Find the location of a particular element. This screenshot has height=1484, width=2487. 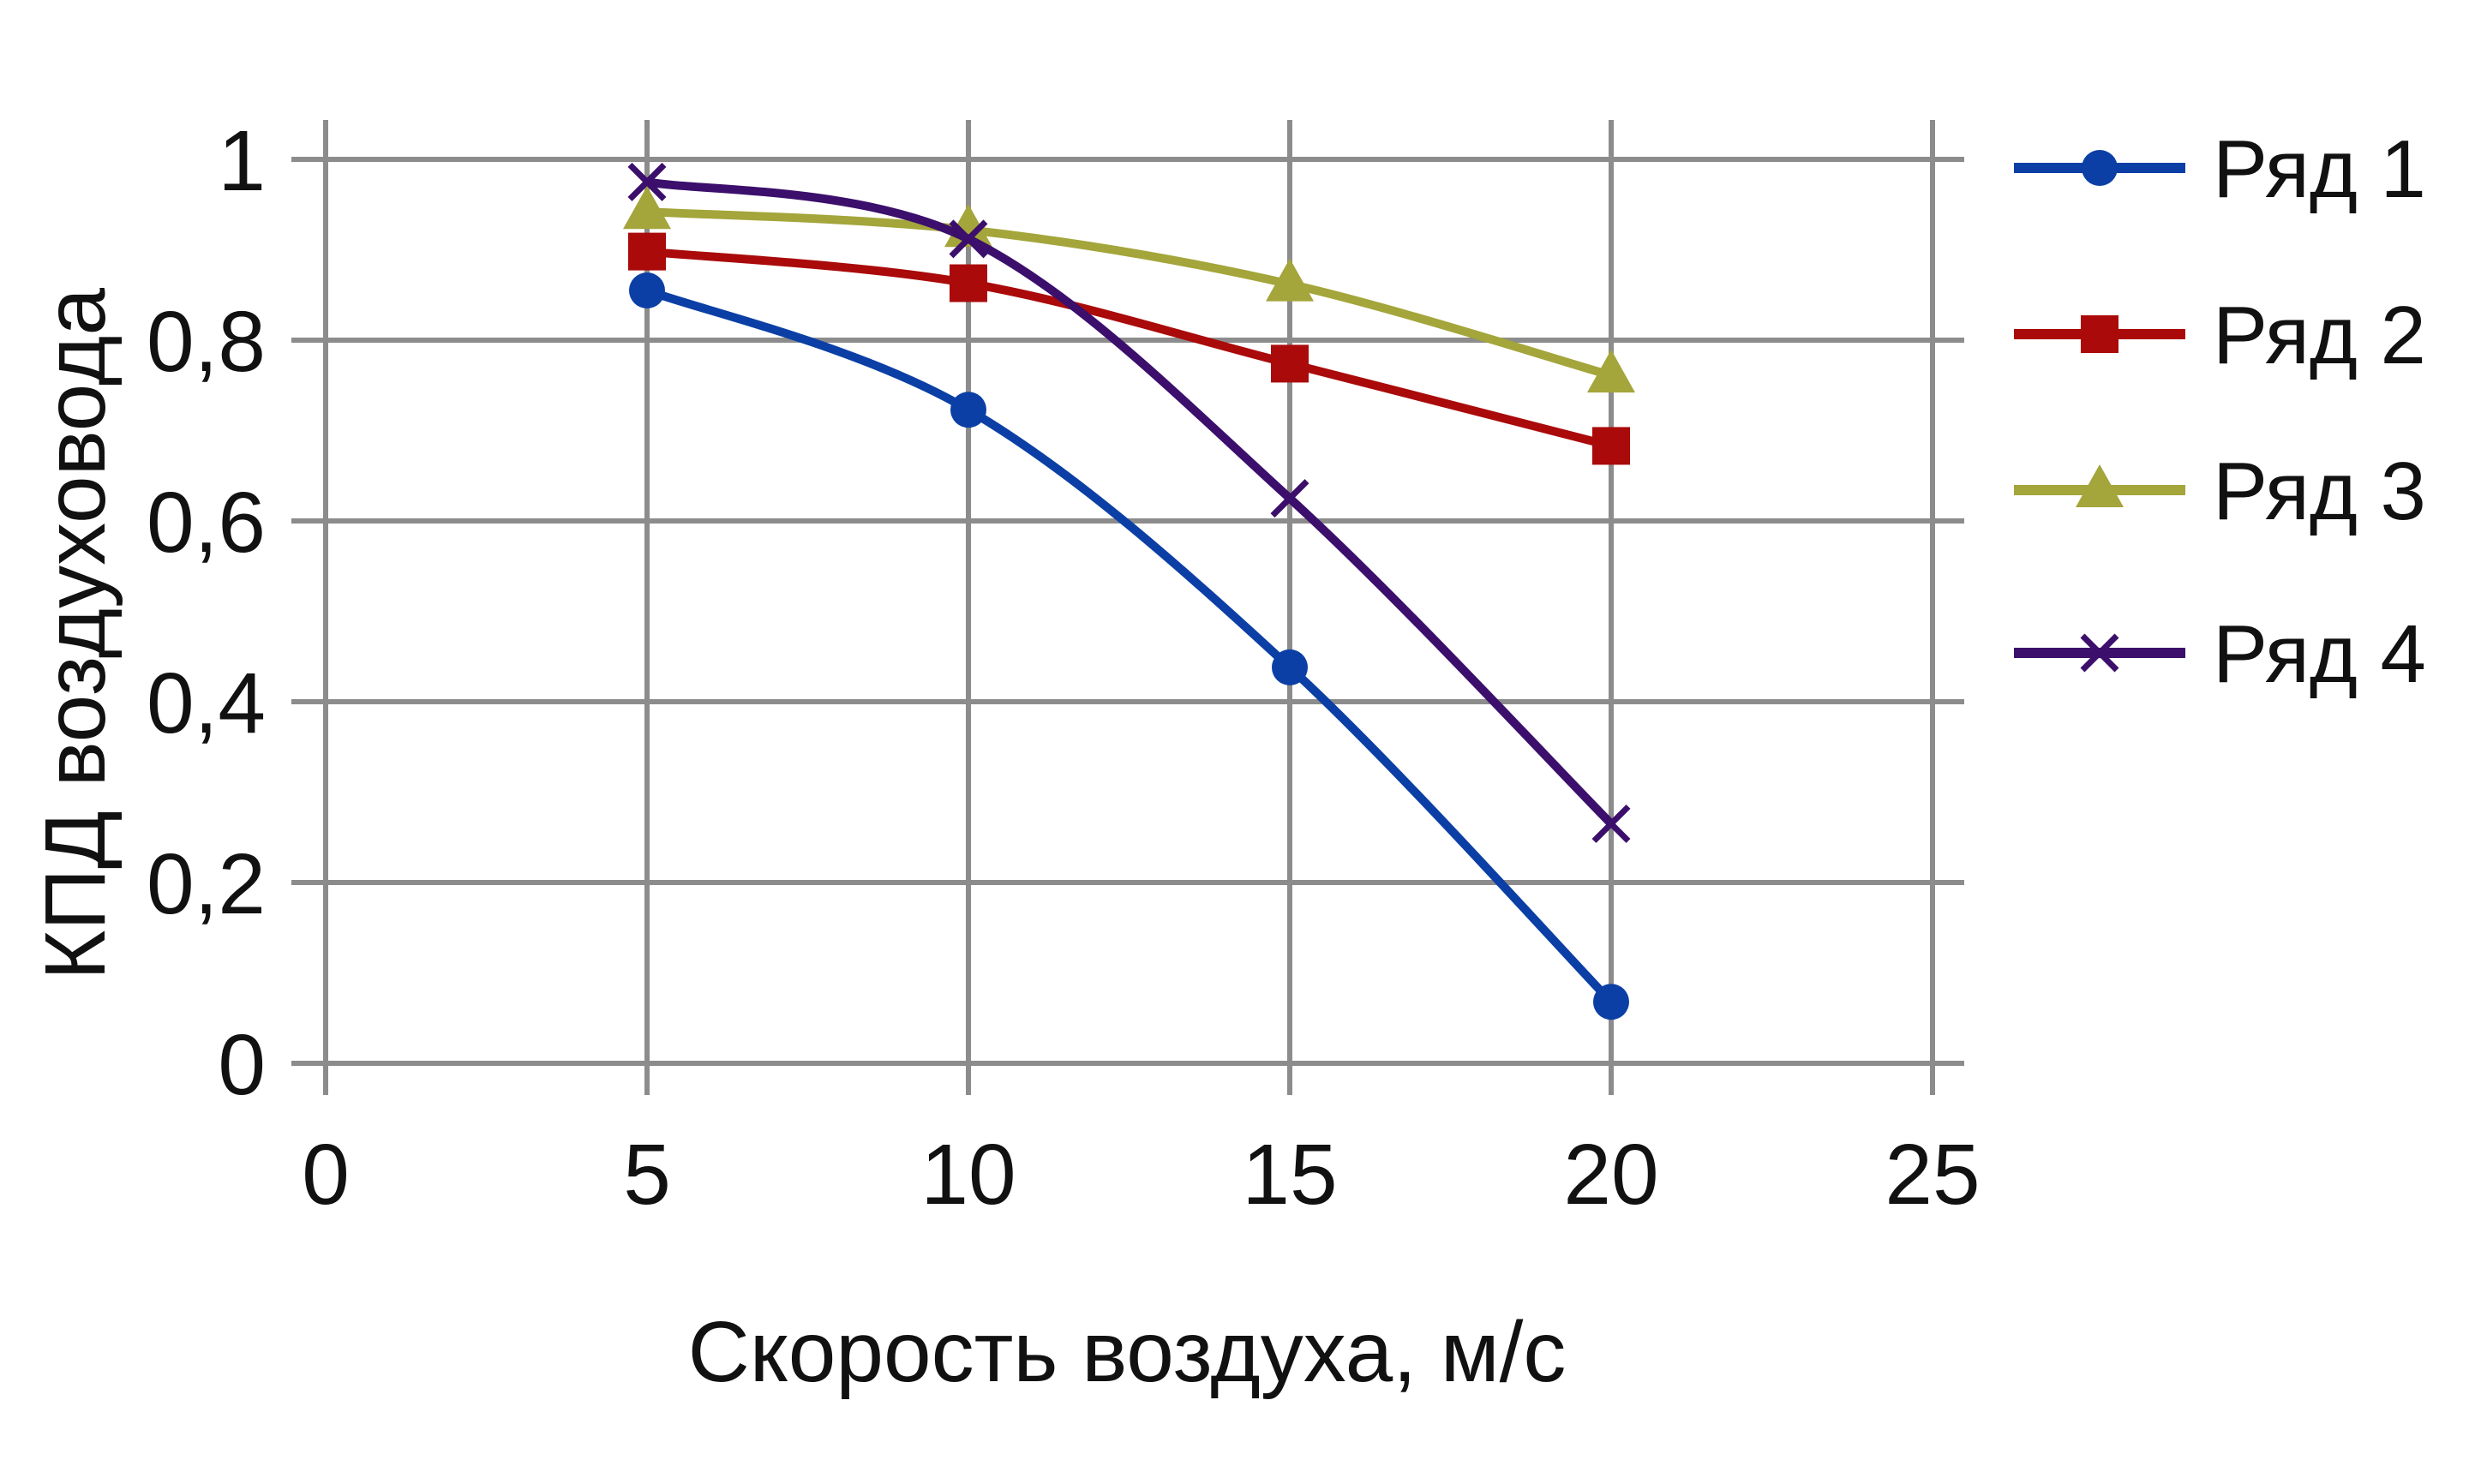

legend-entry: Ряд 4 is located at coordinates (2220, 654).